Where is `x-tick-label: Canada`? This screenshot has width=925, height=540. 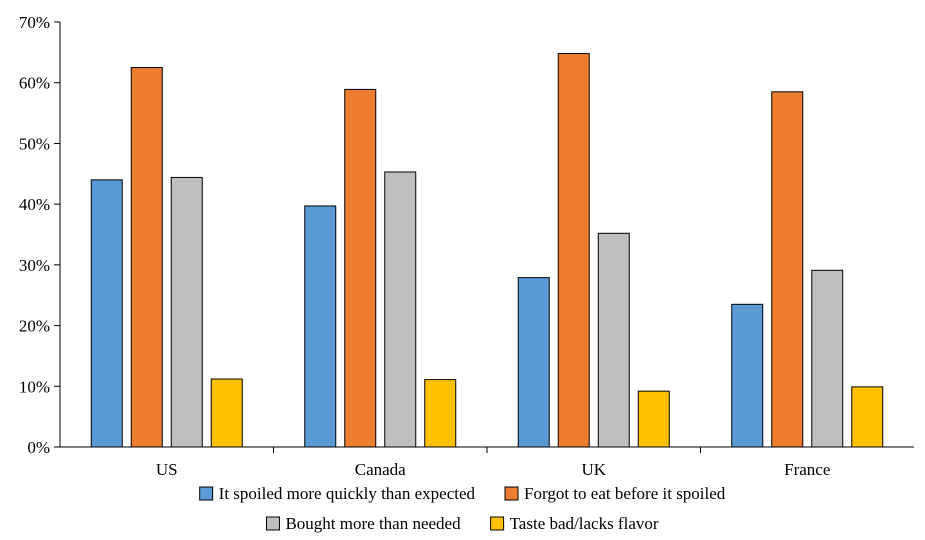
x-tick-label: Canada is located at coordinates (380, 469).